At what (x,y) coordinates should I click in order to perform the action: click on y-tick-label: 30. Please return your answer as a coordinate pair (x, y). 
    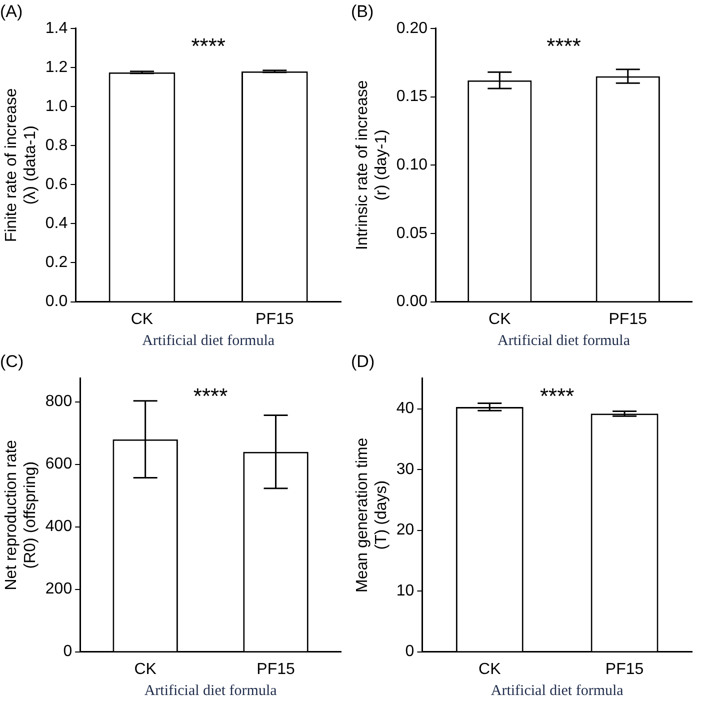
    Looking at the image, I should click on (405, 469).